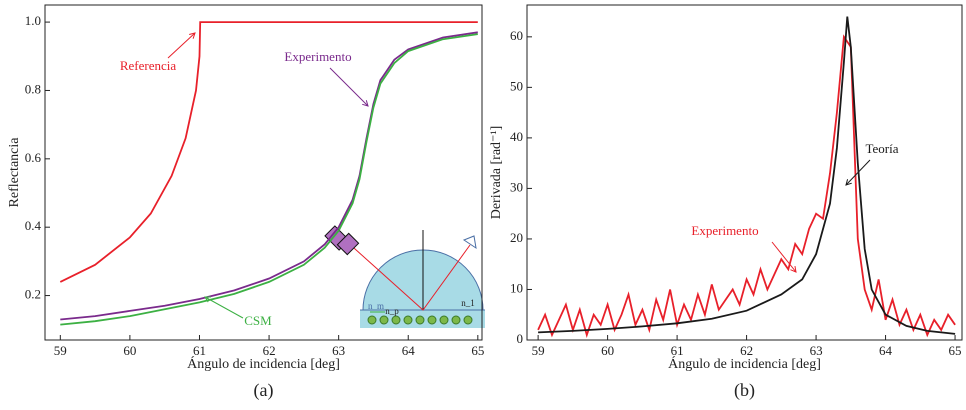 The image size is (966, 410). What do you see at coordinates (516, 136) in the screenshot?
I see `y-tick-label: 40` at bounding box center [516, 136].